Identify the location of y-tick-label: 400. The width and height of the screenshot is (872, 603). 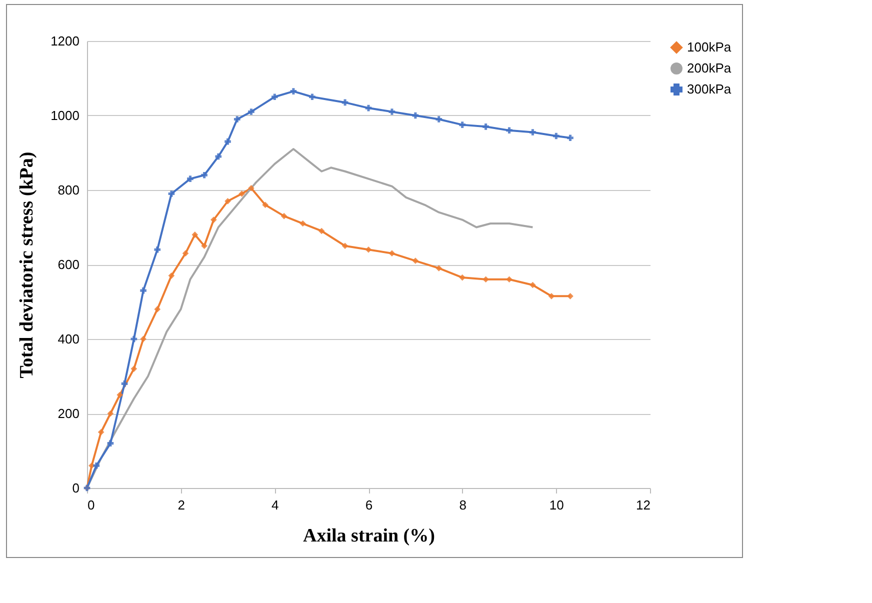
(69, 339).